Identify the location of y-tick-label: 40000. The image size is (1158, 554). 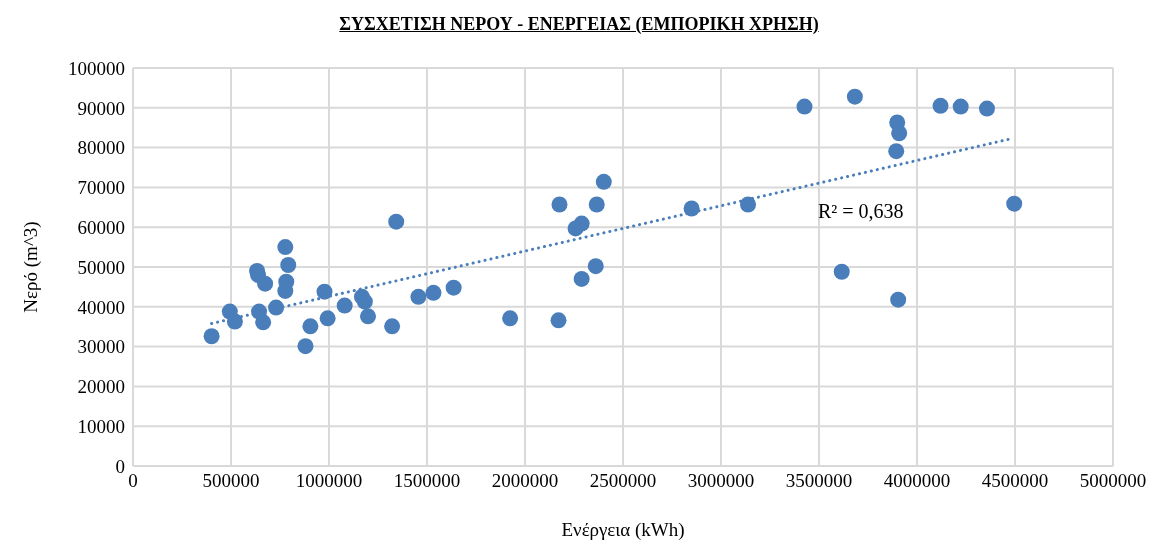
(101, 307).